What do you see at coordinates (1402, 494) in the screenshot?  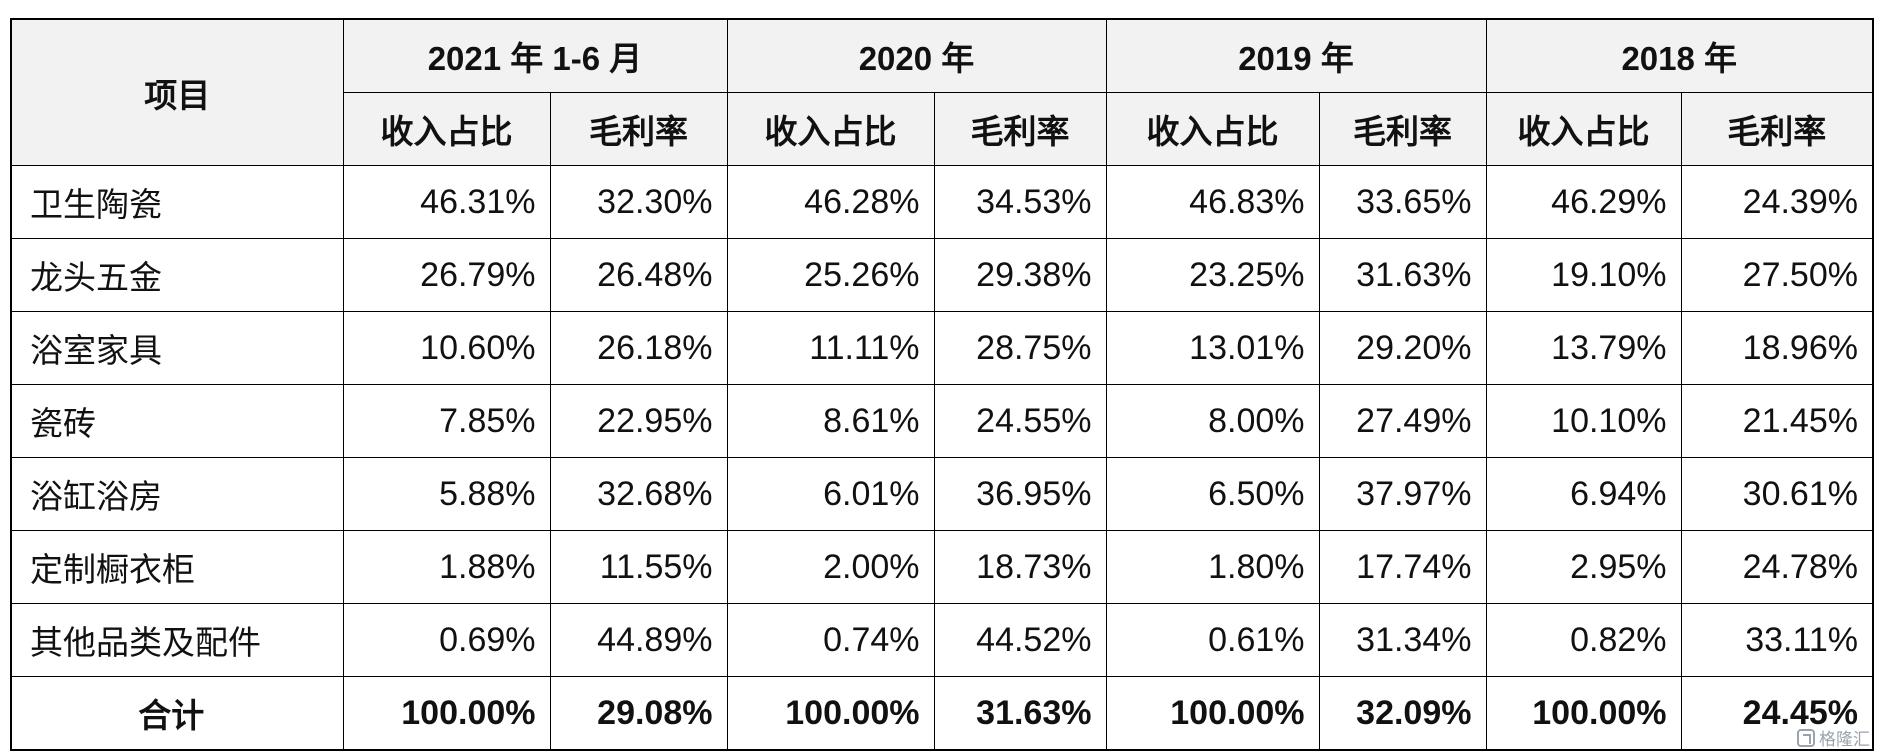 I see `cell-value: 37.97%` at bounding box center [1402, 494].